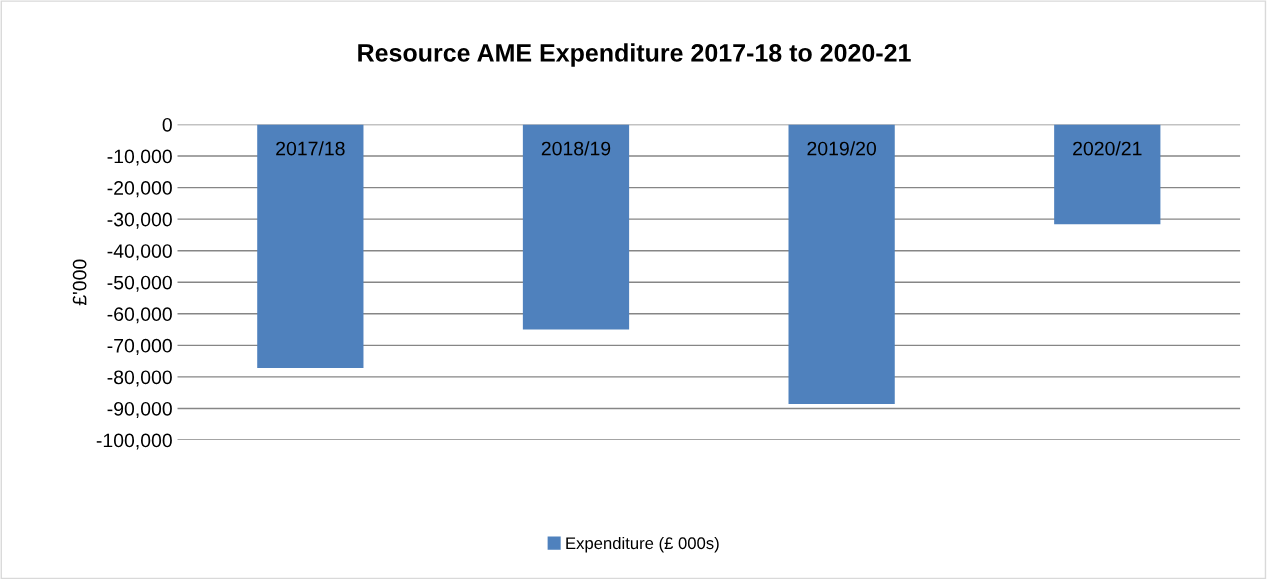  I want to click on y-tick-label: -30,000, so click(139, 220).